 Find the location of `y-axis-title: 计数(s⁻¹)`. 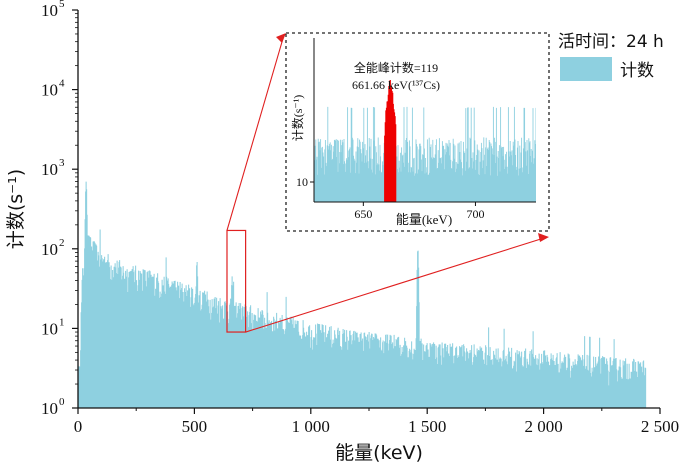

y-axis-title: 计数(s⁻¹) is located at coordinates (16, 209).